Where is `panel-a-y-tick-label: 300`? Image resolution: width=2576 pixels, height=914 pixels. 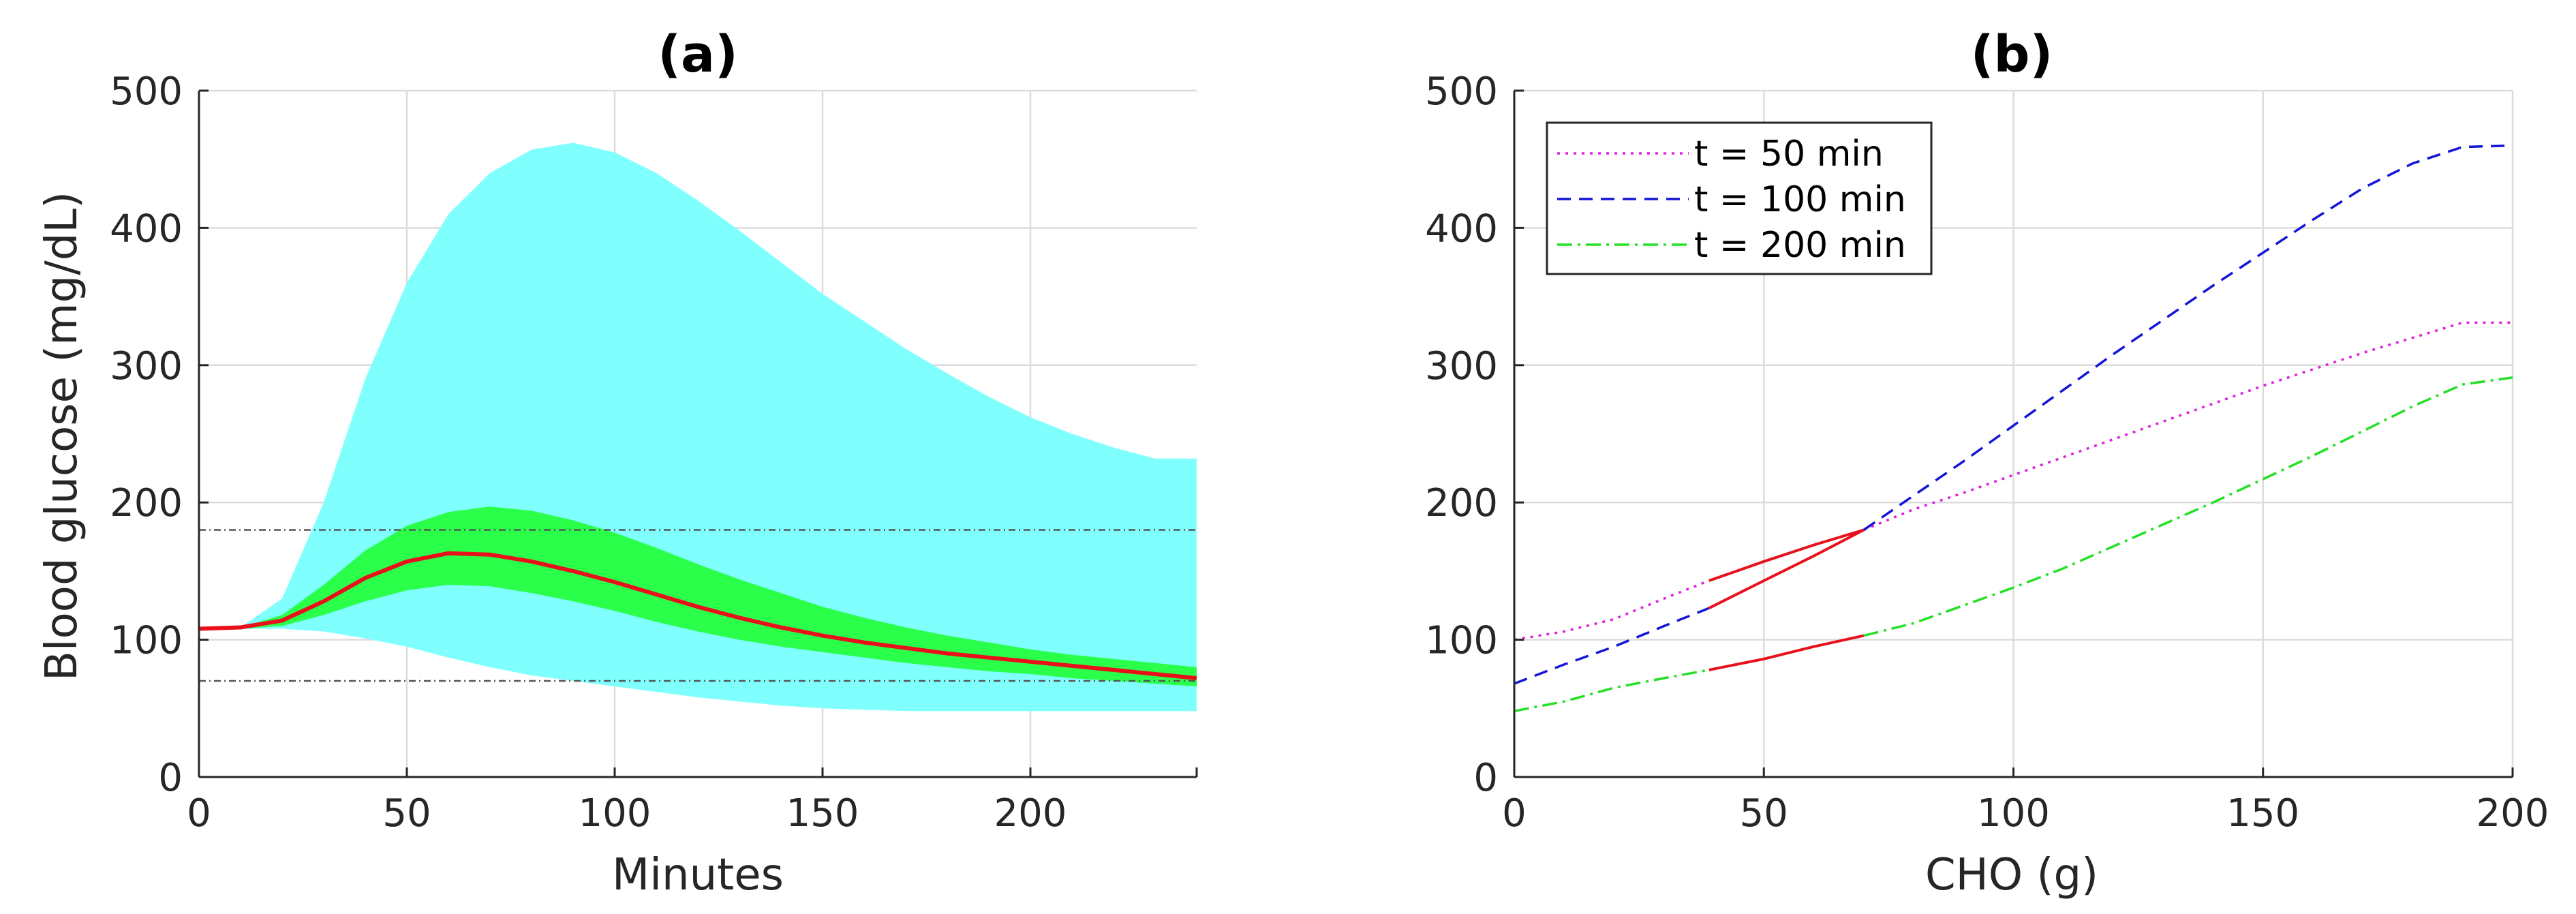 panel-a-y-tick-label: 300 is located at coordinates (146, 366).